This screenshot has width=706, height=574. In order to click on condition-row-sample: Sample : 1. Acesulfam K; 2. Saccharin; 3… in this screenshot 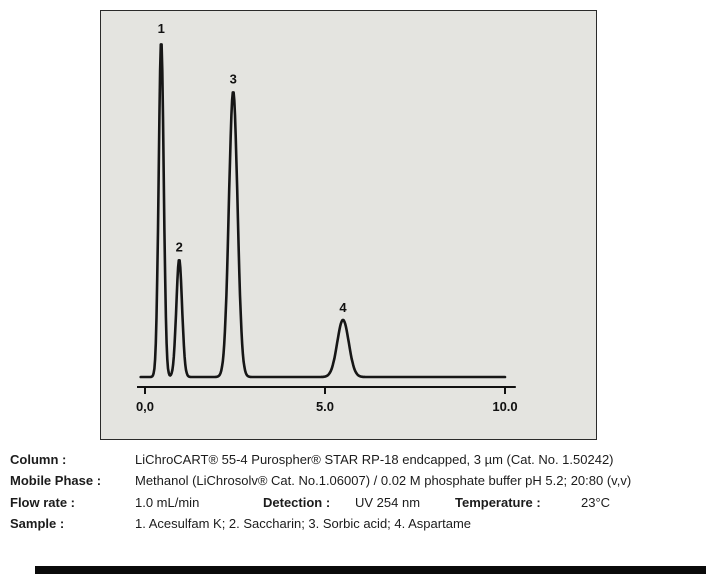, I will do `click(355, 524)`.